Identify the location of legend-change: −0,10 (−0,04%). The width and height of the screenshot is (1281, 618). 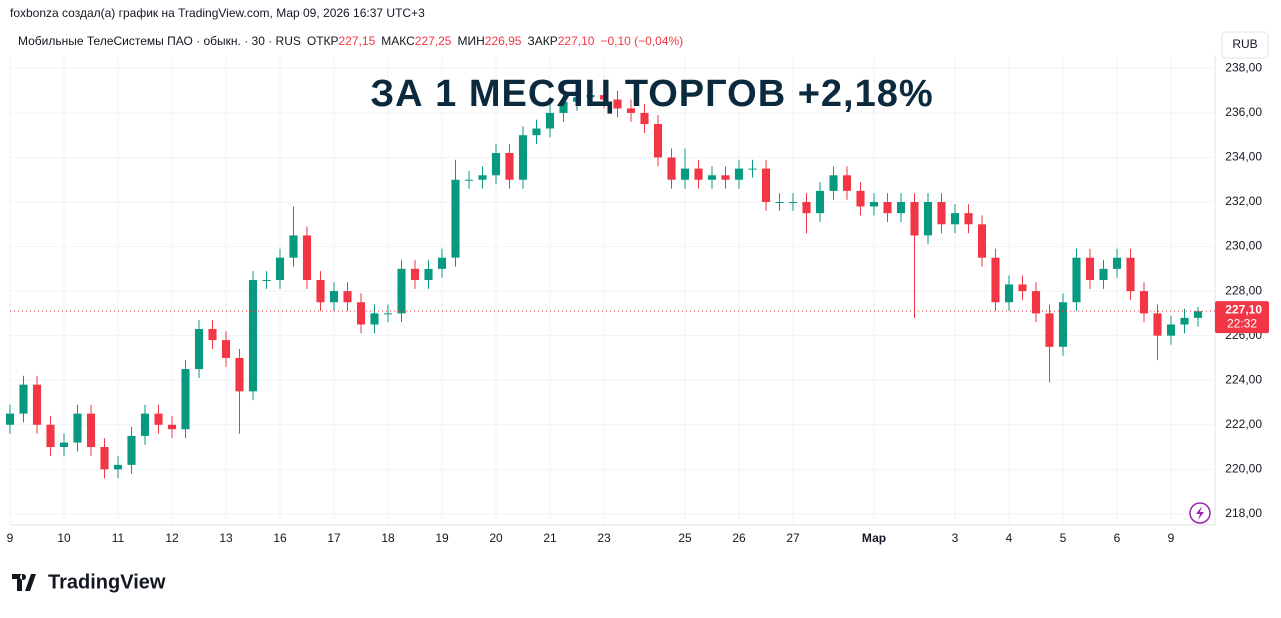
(641, 41).